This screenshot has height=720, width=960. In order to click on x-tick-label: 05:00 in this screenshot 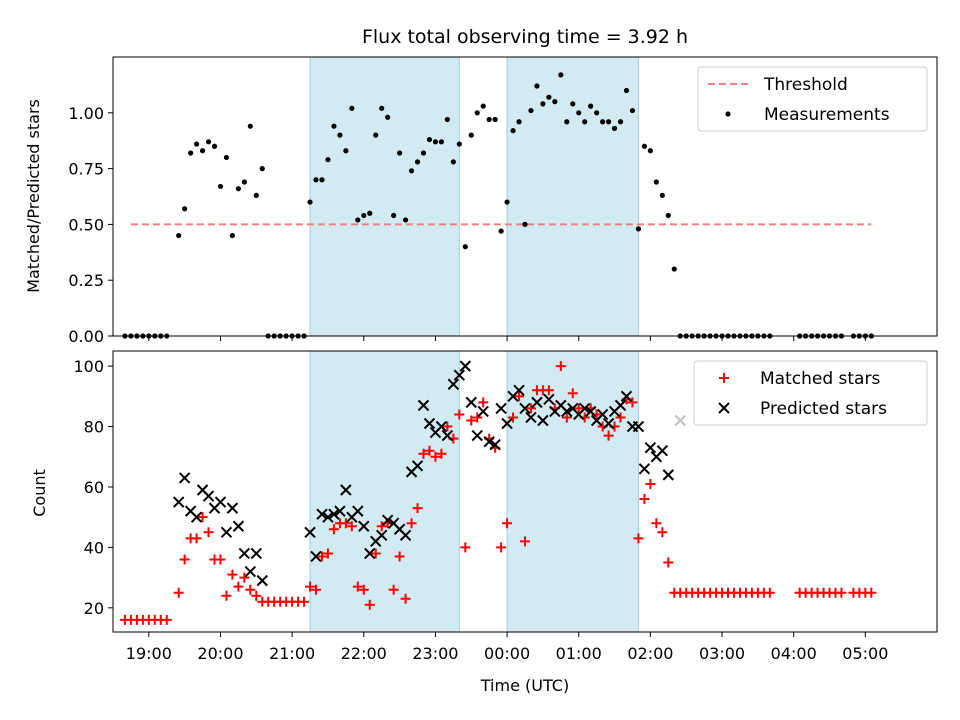, I will do `click(865, 653)`.